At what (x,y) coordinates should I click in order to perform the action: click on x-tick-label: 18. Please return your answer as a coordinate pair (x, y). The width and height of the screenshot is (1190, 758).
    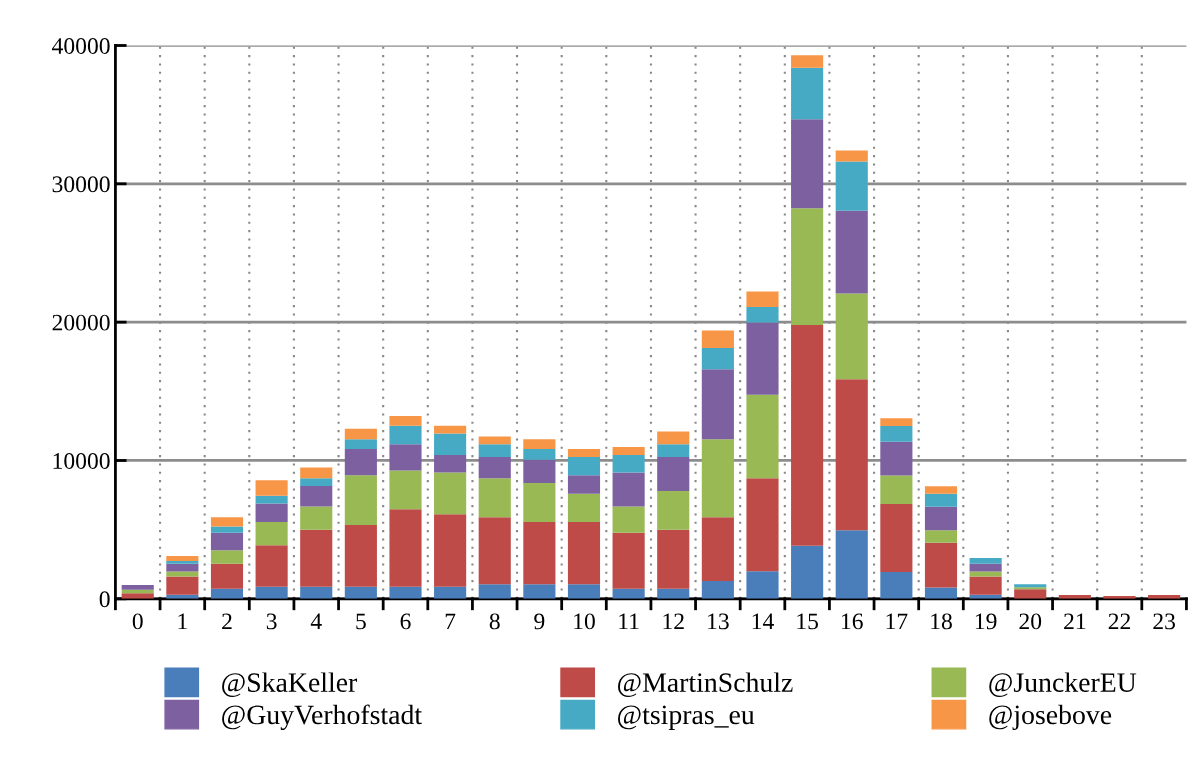
    Looking at the image, I should click on (941, 621).